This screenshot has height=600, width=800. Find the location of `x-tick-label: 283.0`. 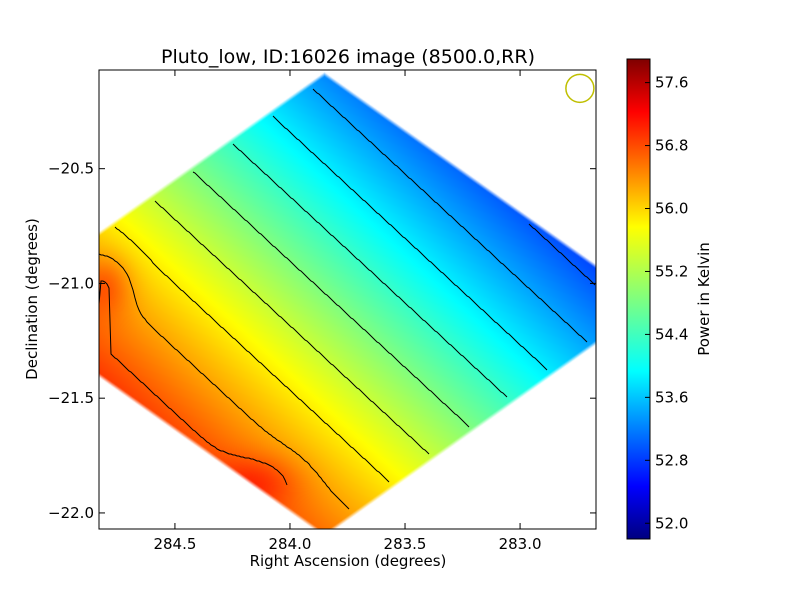

x-tick-label: 283.0 is located at coordinates (520, 544).